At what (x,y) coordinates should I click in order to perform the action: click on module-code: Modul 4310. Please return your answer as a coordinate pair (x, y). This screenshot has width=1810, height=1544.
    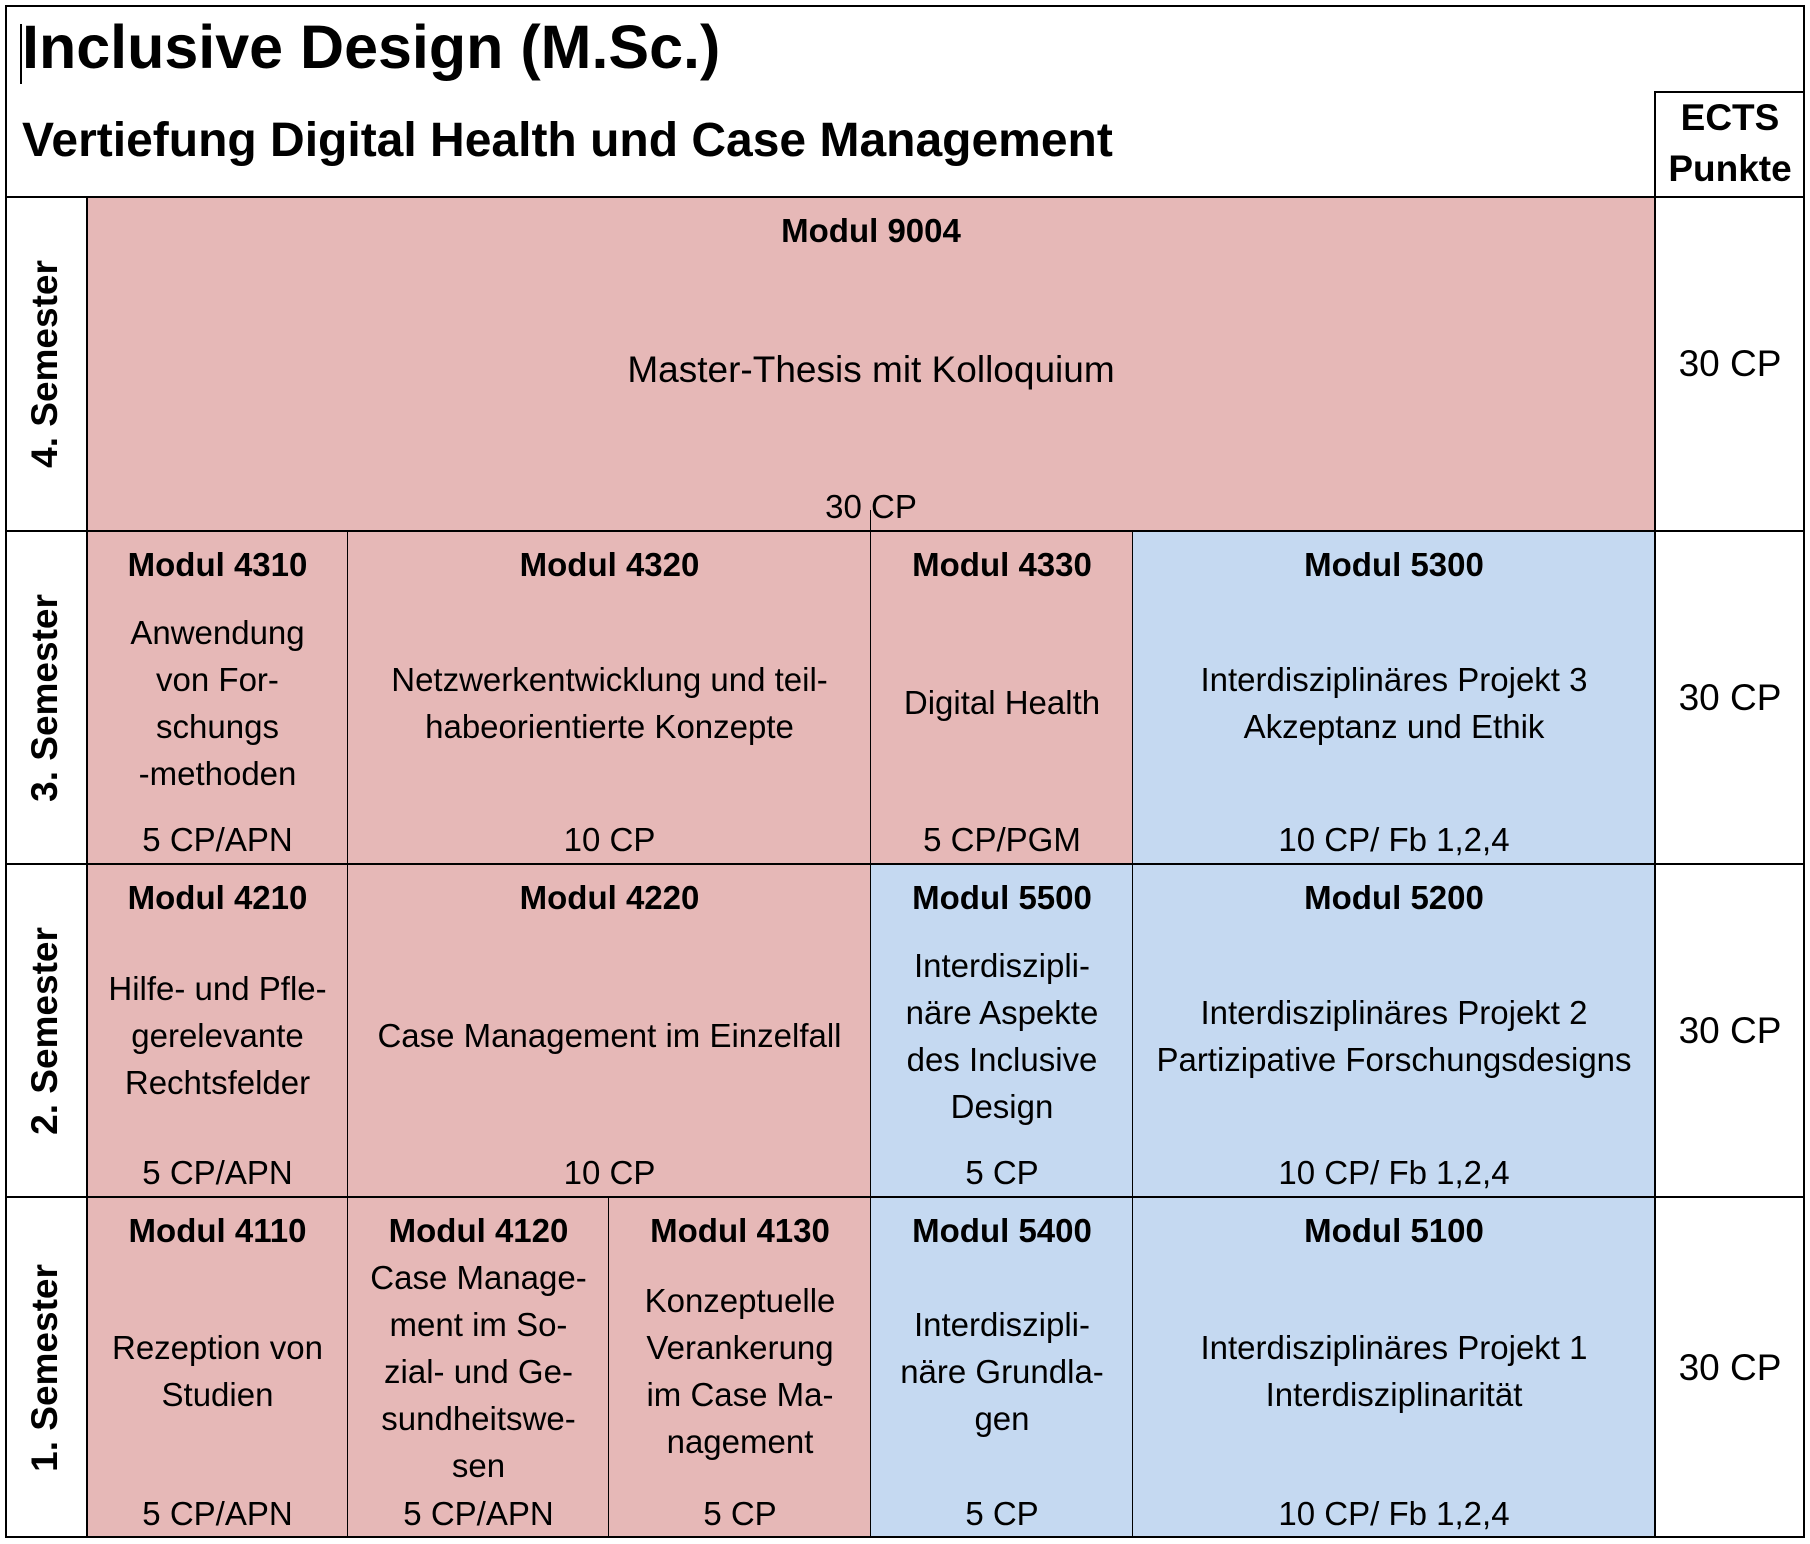
    Looking at the image, I should click on (217, 564).